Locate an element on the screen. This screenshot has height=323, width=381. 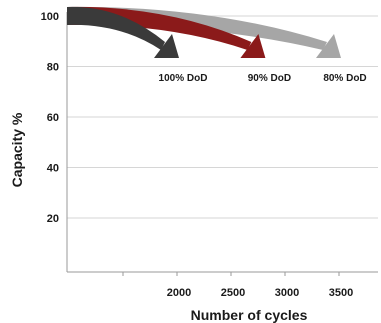
x-tick-label: 2000 is located at coordinates (179, 293).